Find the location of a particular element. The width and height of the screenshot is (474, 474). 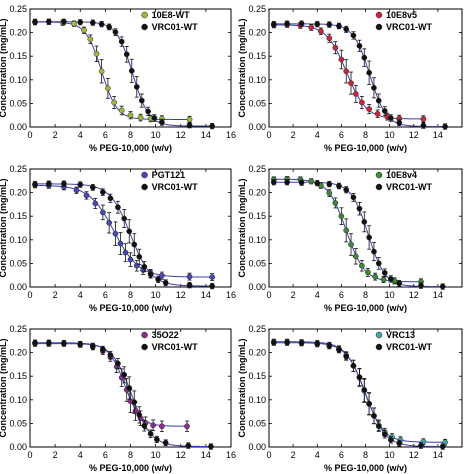

legend-label: 10E8v4 is located at coordinates (401, 175).